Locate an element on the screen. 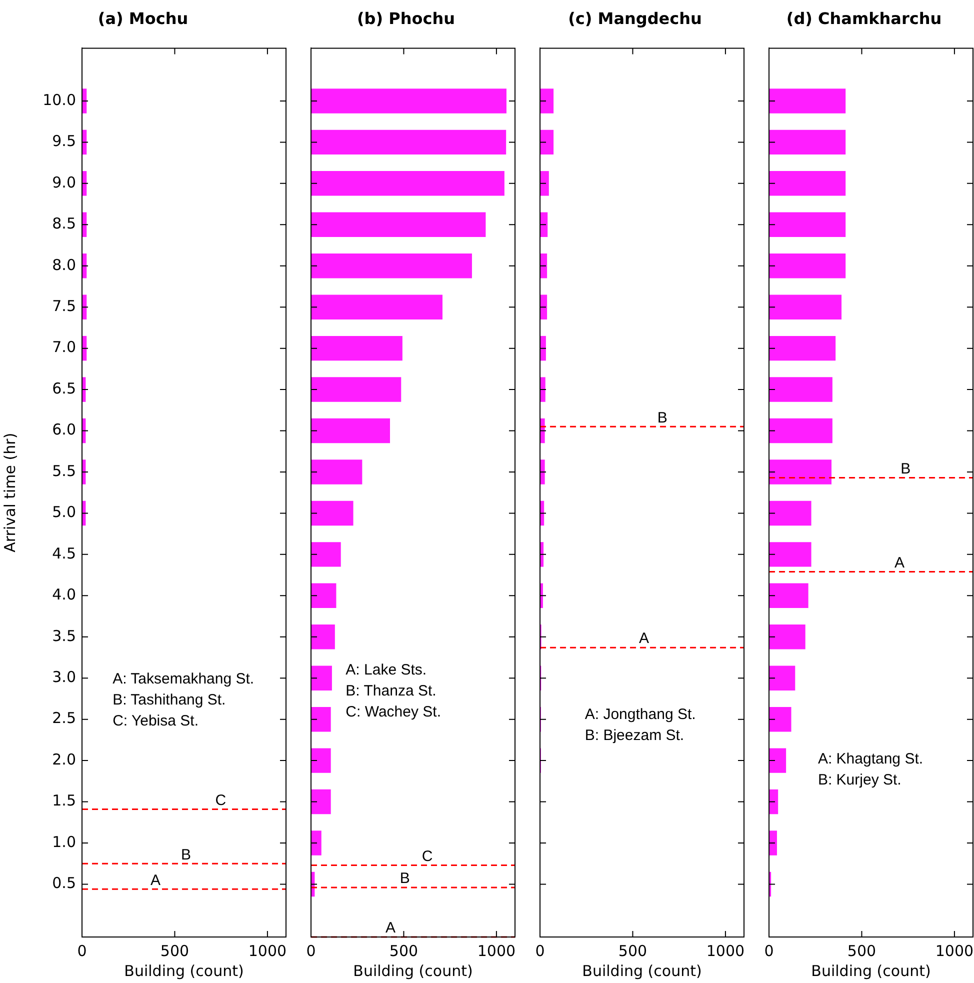  y-tick-label: 3.0 is located at coordinates (64, 677).